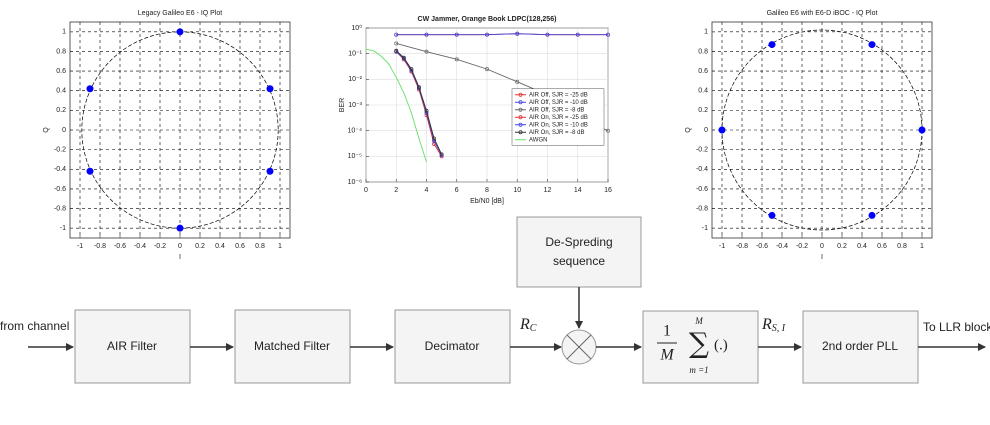 The height and width of the screenshot is (425, 990). What do you see at coordinates (355, 54) in the screenshot?
I see `y-tick-label: 10⁻¹` at bounding box center [355, 54].